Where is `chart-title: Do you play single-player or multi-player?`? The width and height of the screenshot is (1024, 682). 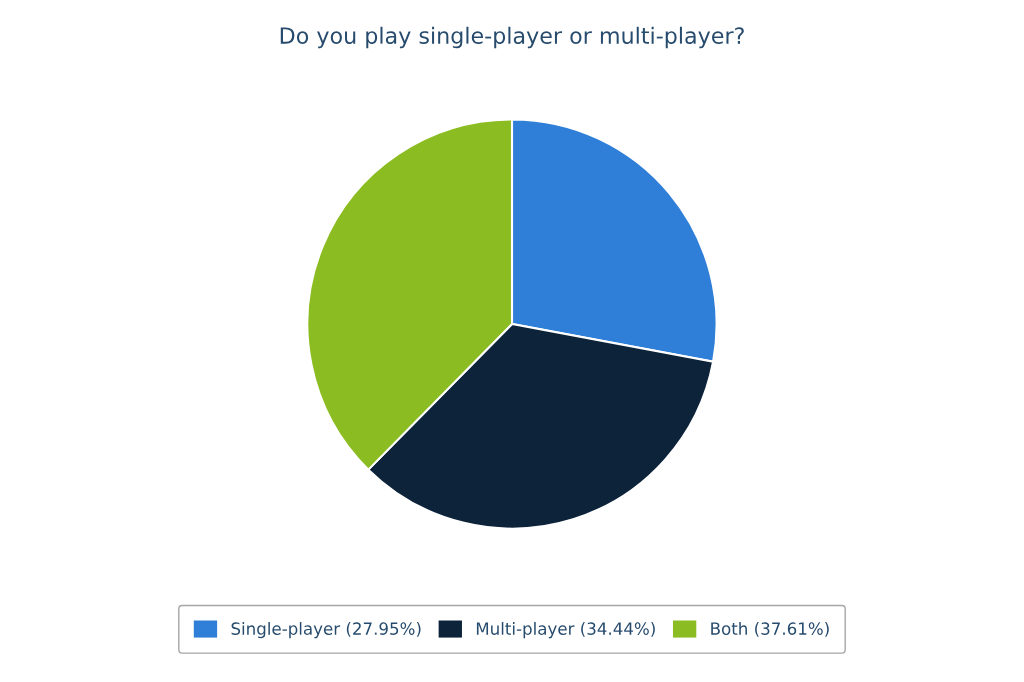 chart-title: Do you play single-player or multi-player? is located at coordinates (512, 37).